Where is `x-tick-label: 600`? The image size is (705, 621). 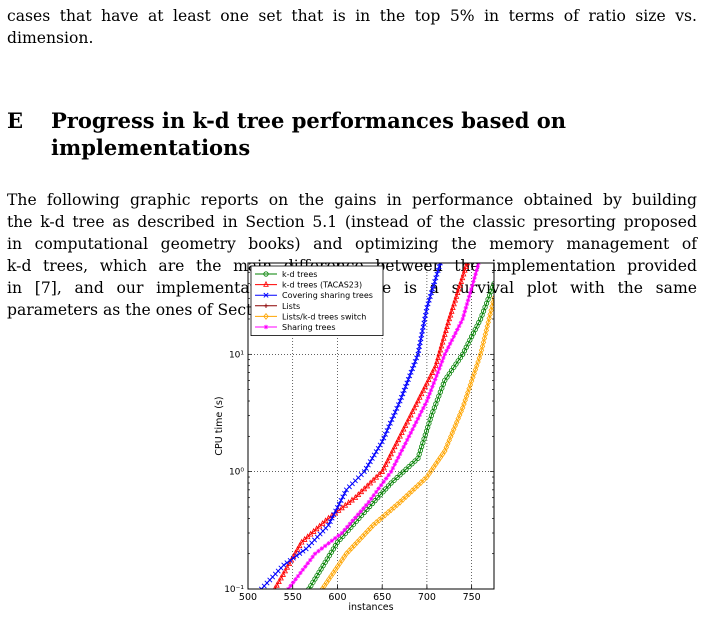 x-tick-label: 600 is located at coordinates (337, 597).